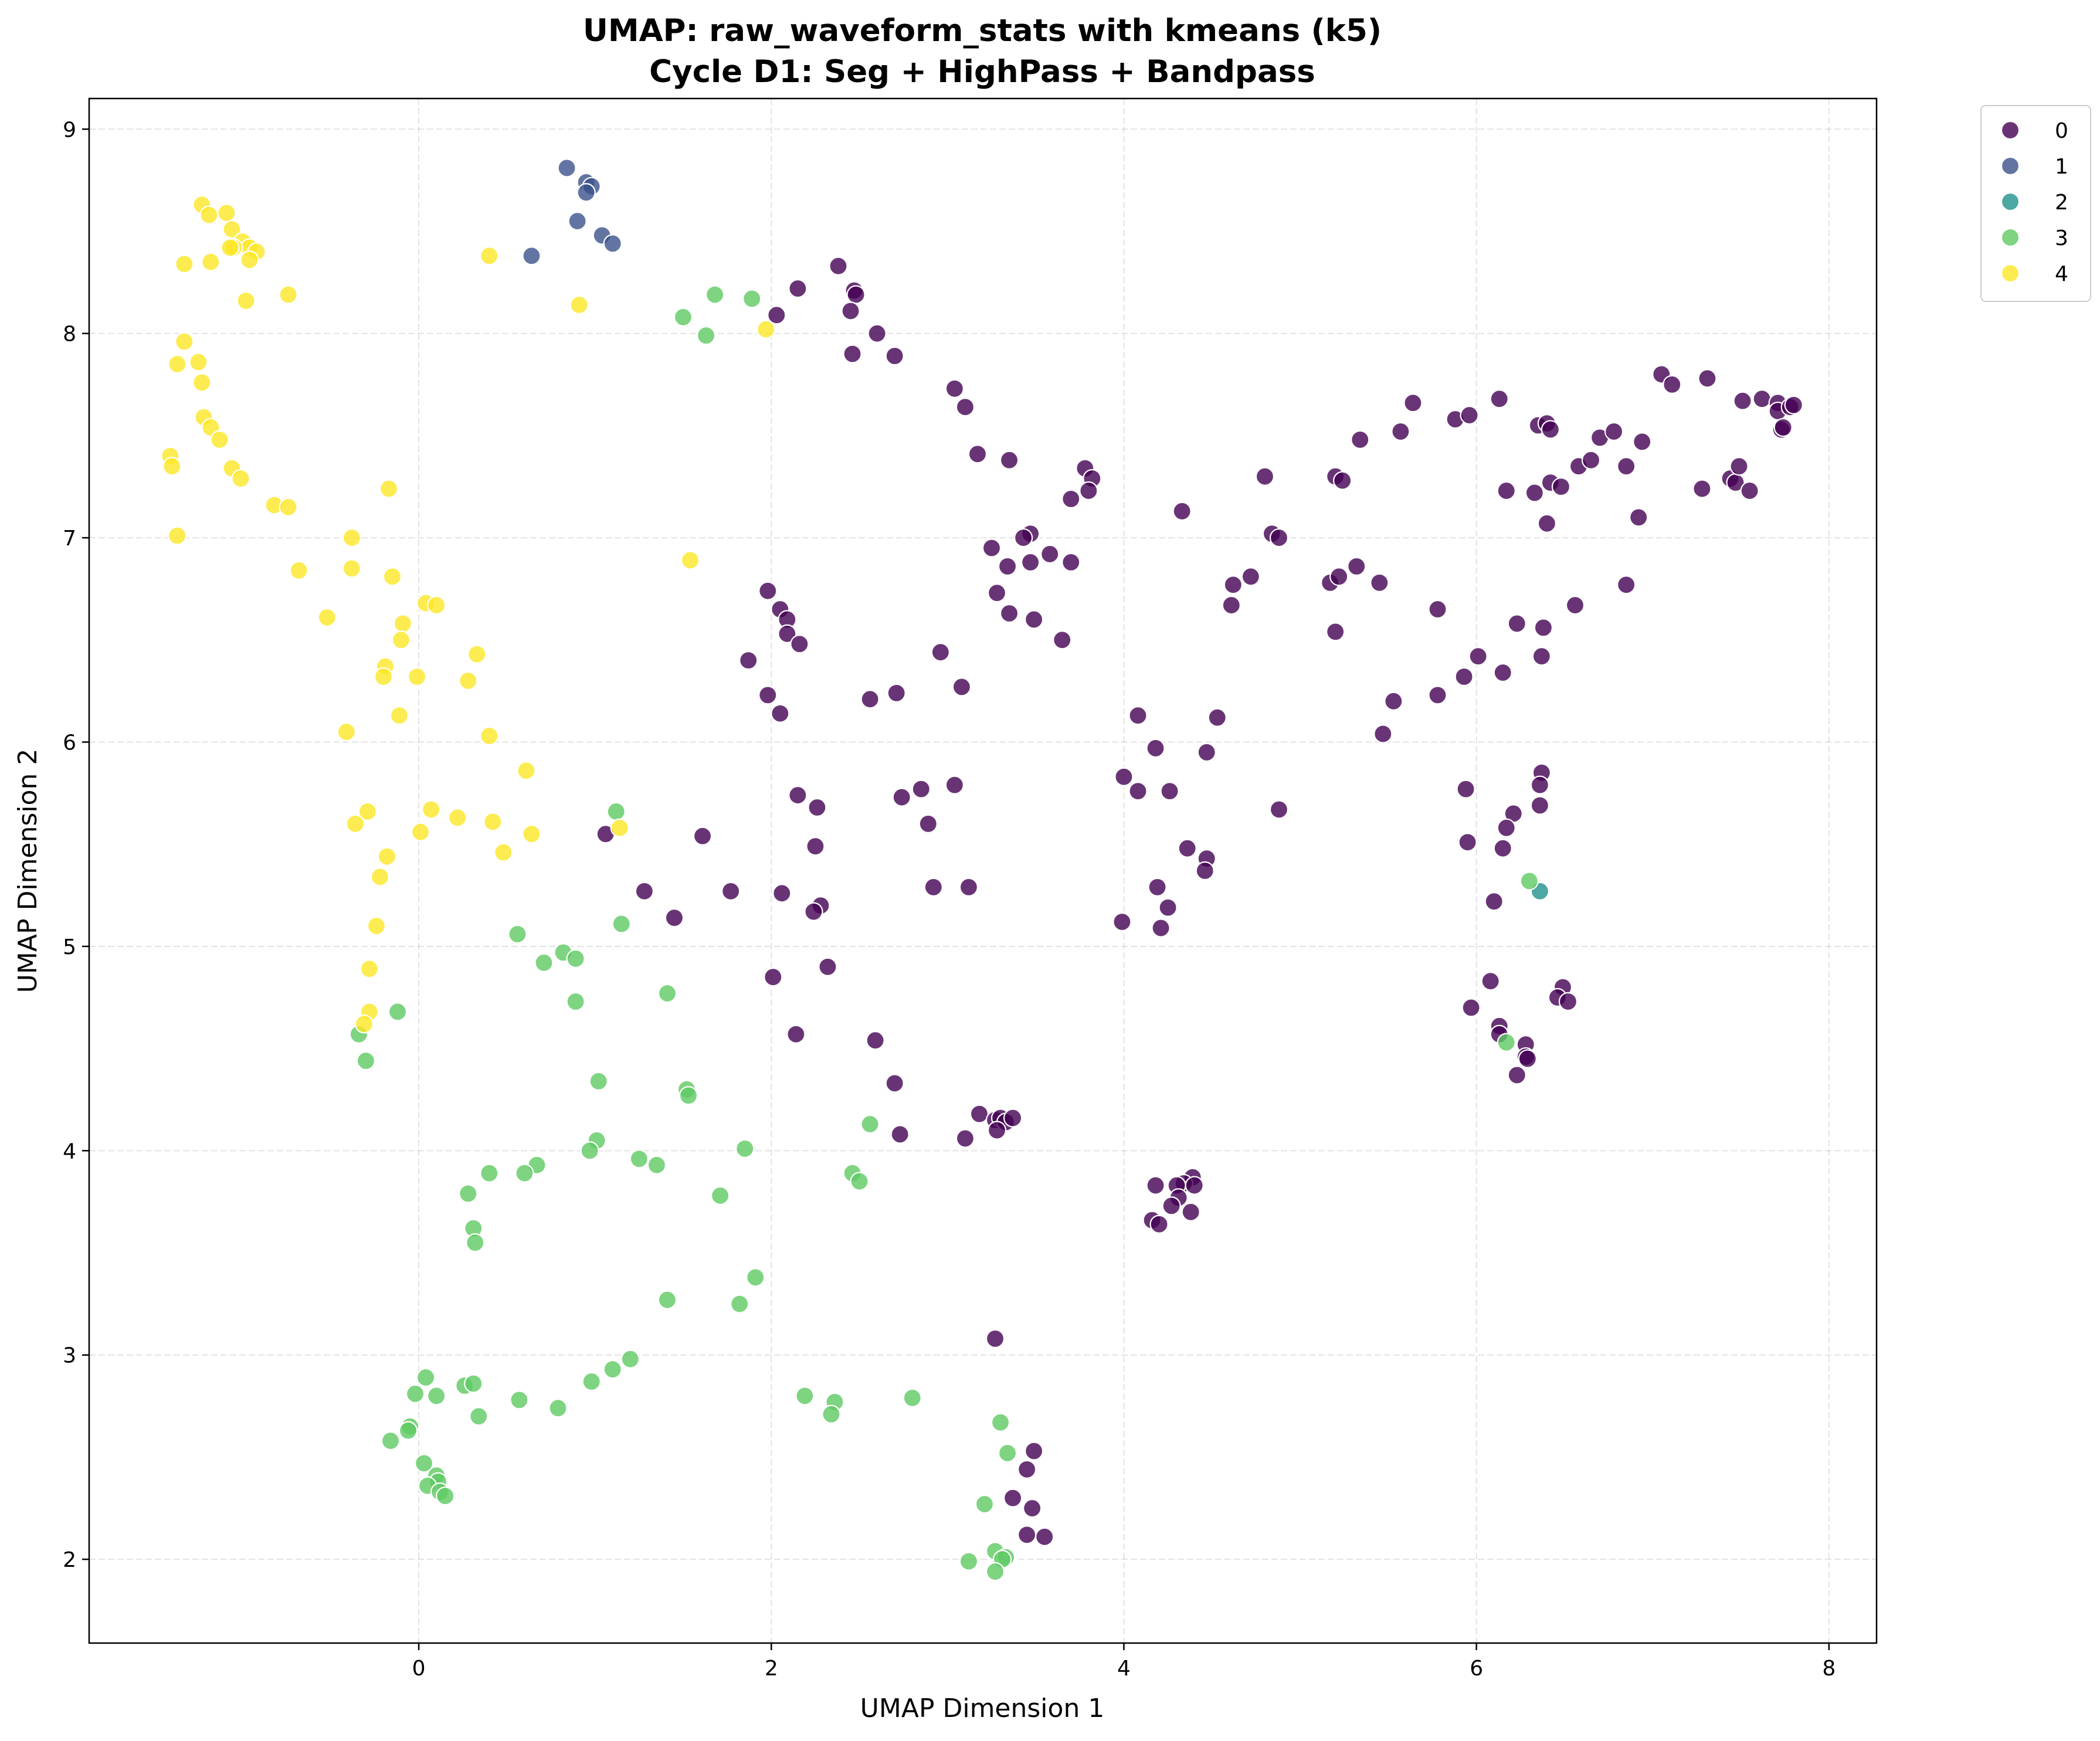 This screenshot has height=1741, width=2100. Describe the element at coordinates (69, 130) in the screenshot. I see `y-tick-label: 9` at that location.